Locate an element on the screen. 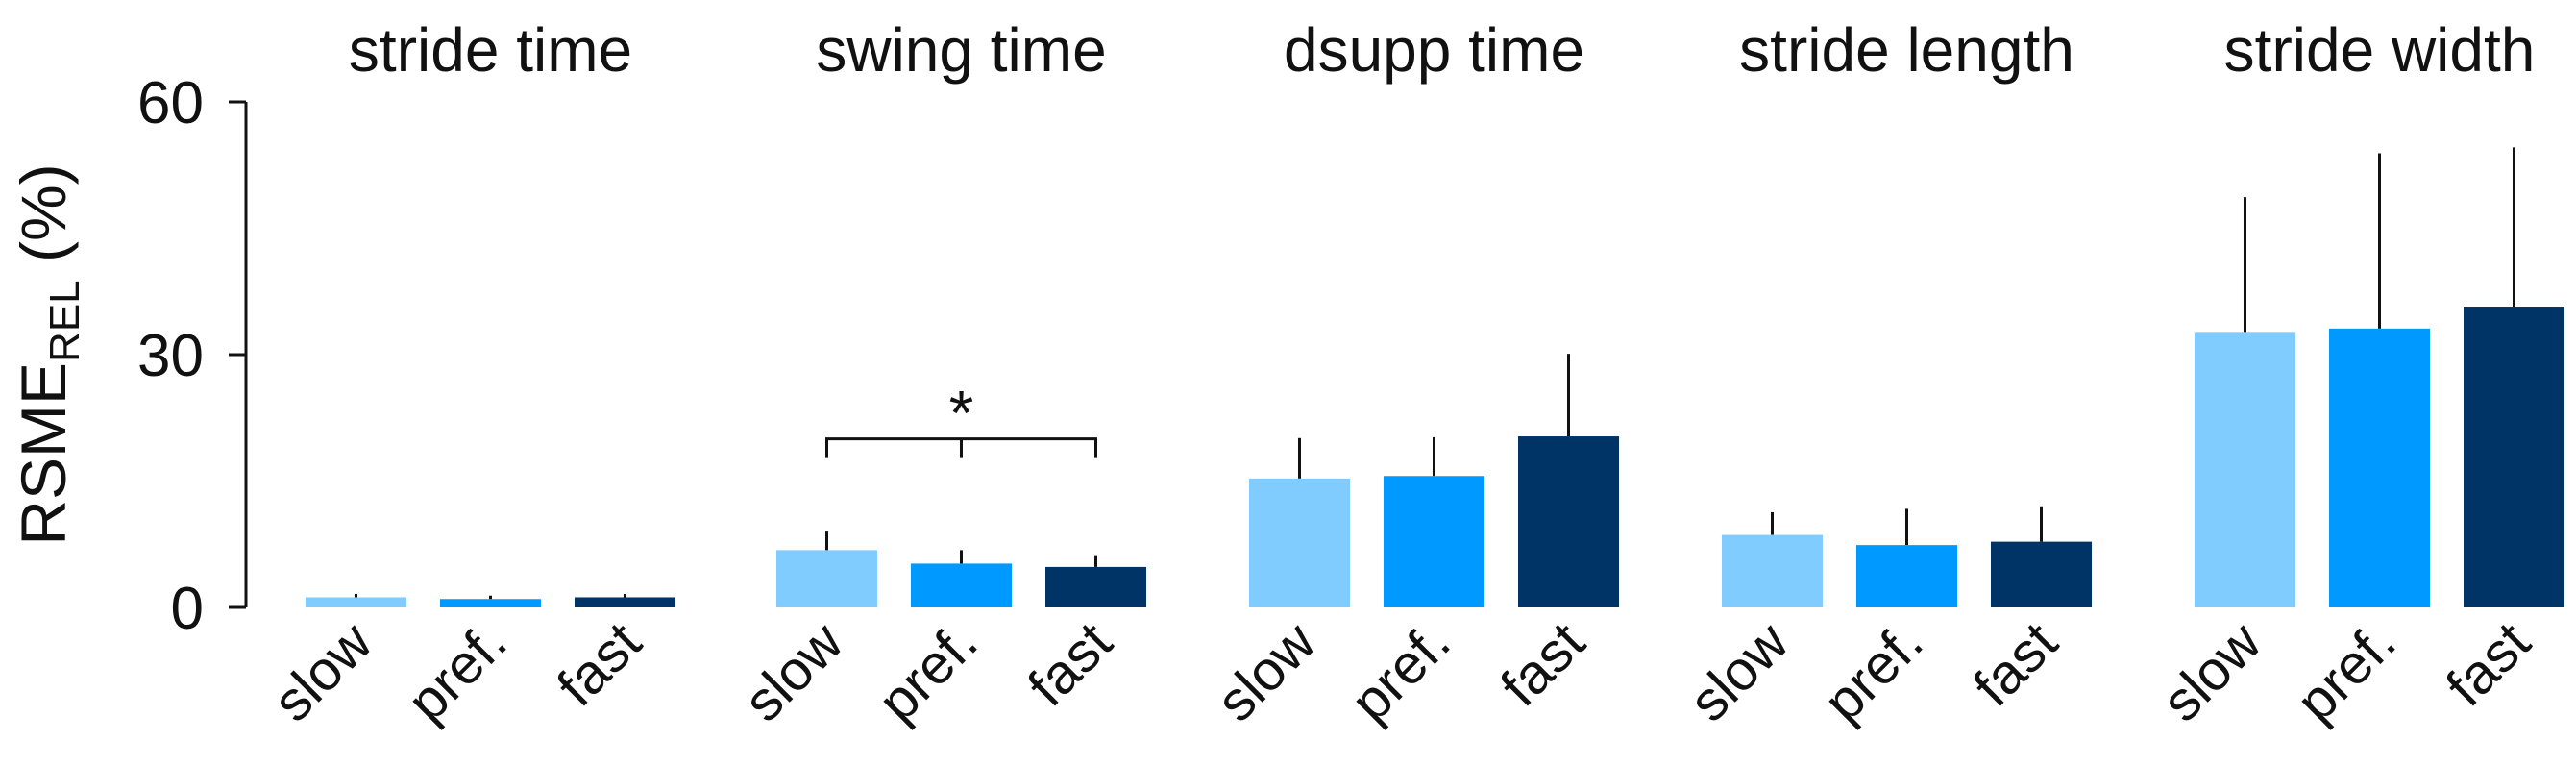 The height and width of the screenshot is (766, 2576). significance-star: * is located at coordinates (961, 413).